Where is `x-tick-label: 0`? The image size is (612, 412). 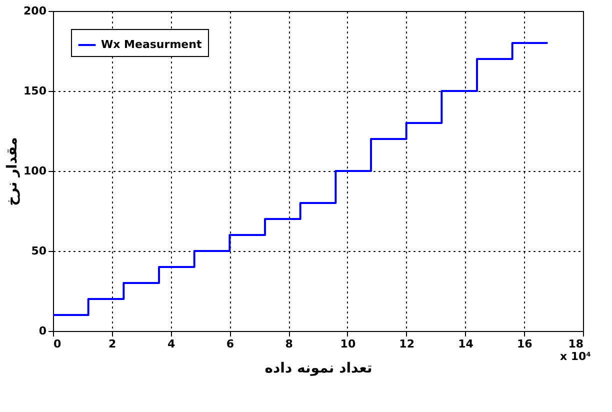
x-tick-label: 0 is located at coordinates (58, 344).